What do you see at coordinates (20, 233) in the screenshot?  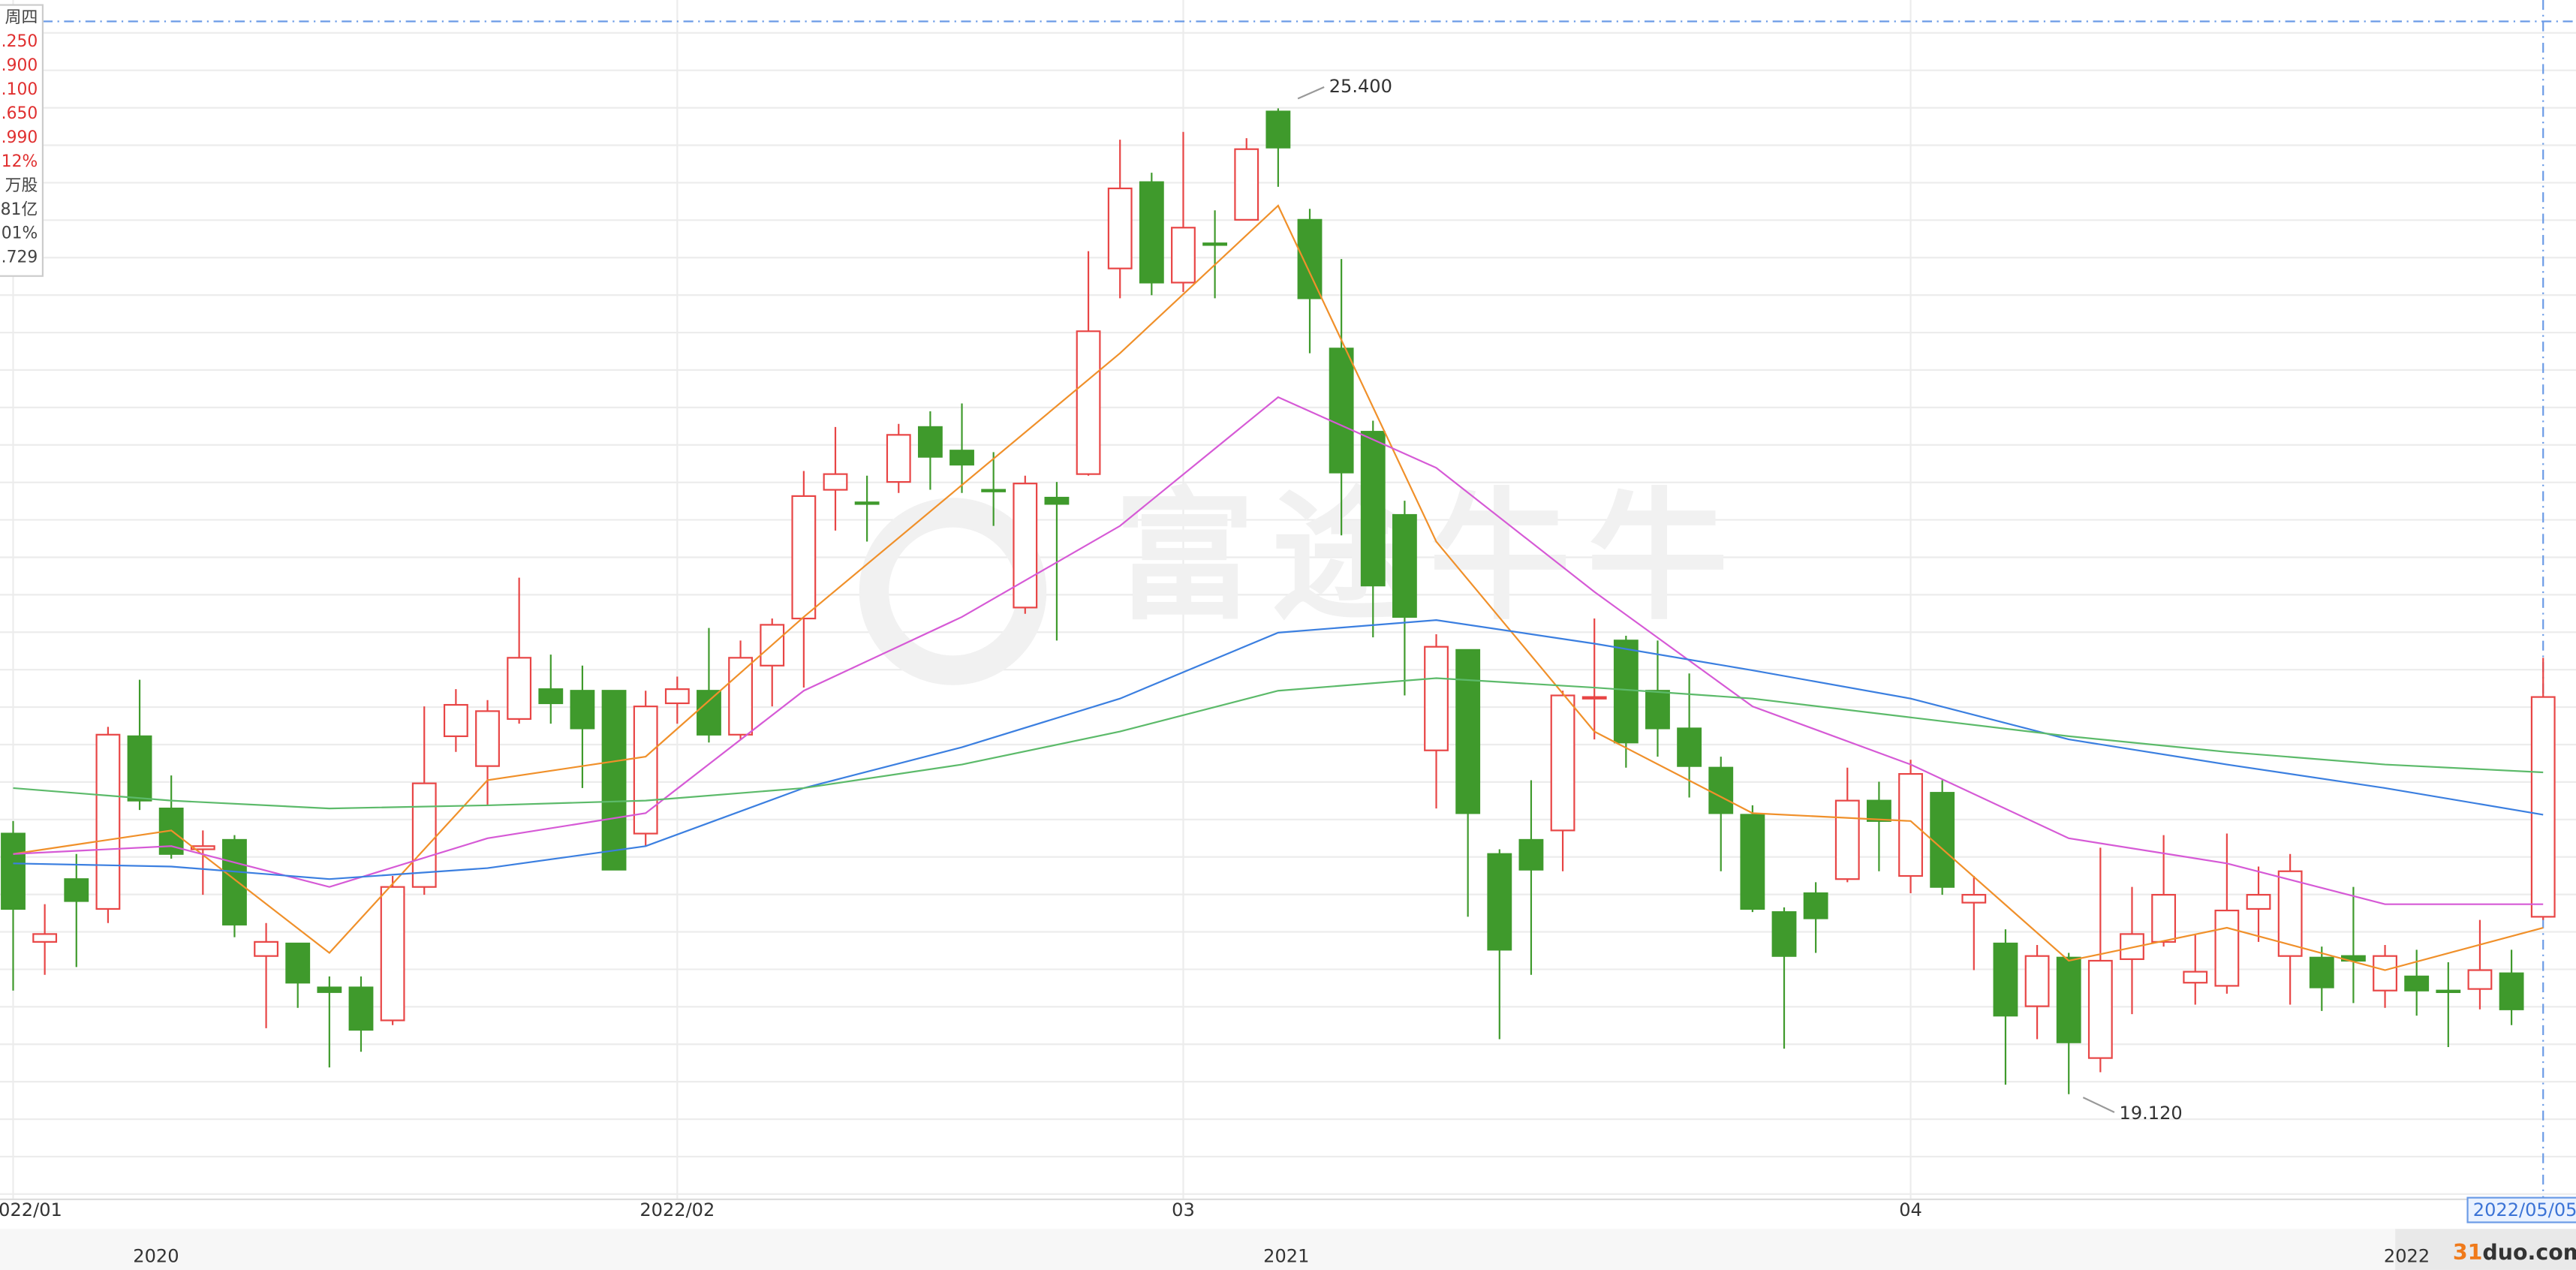 I see `info-value: 01%` at bounding box center [20, 233].